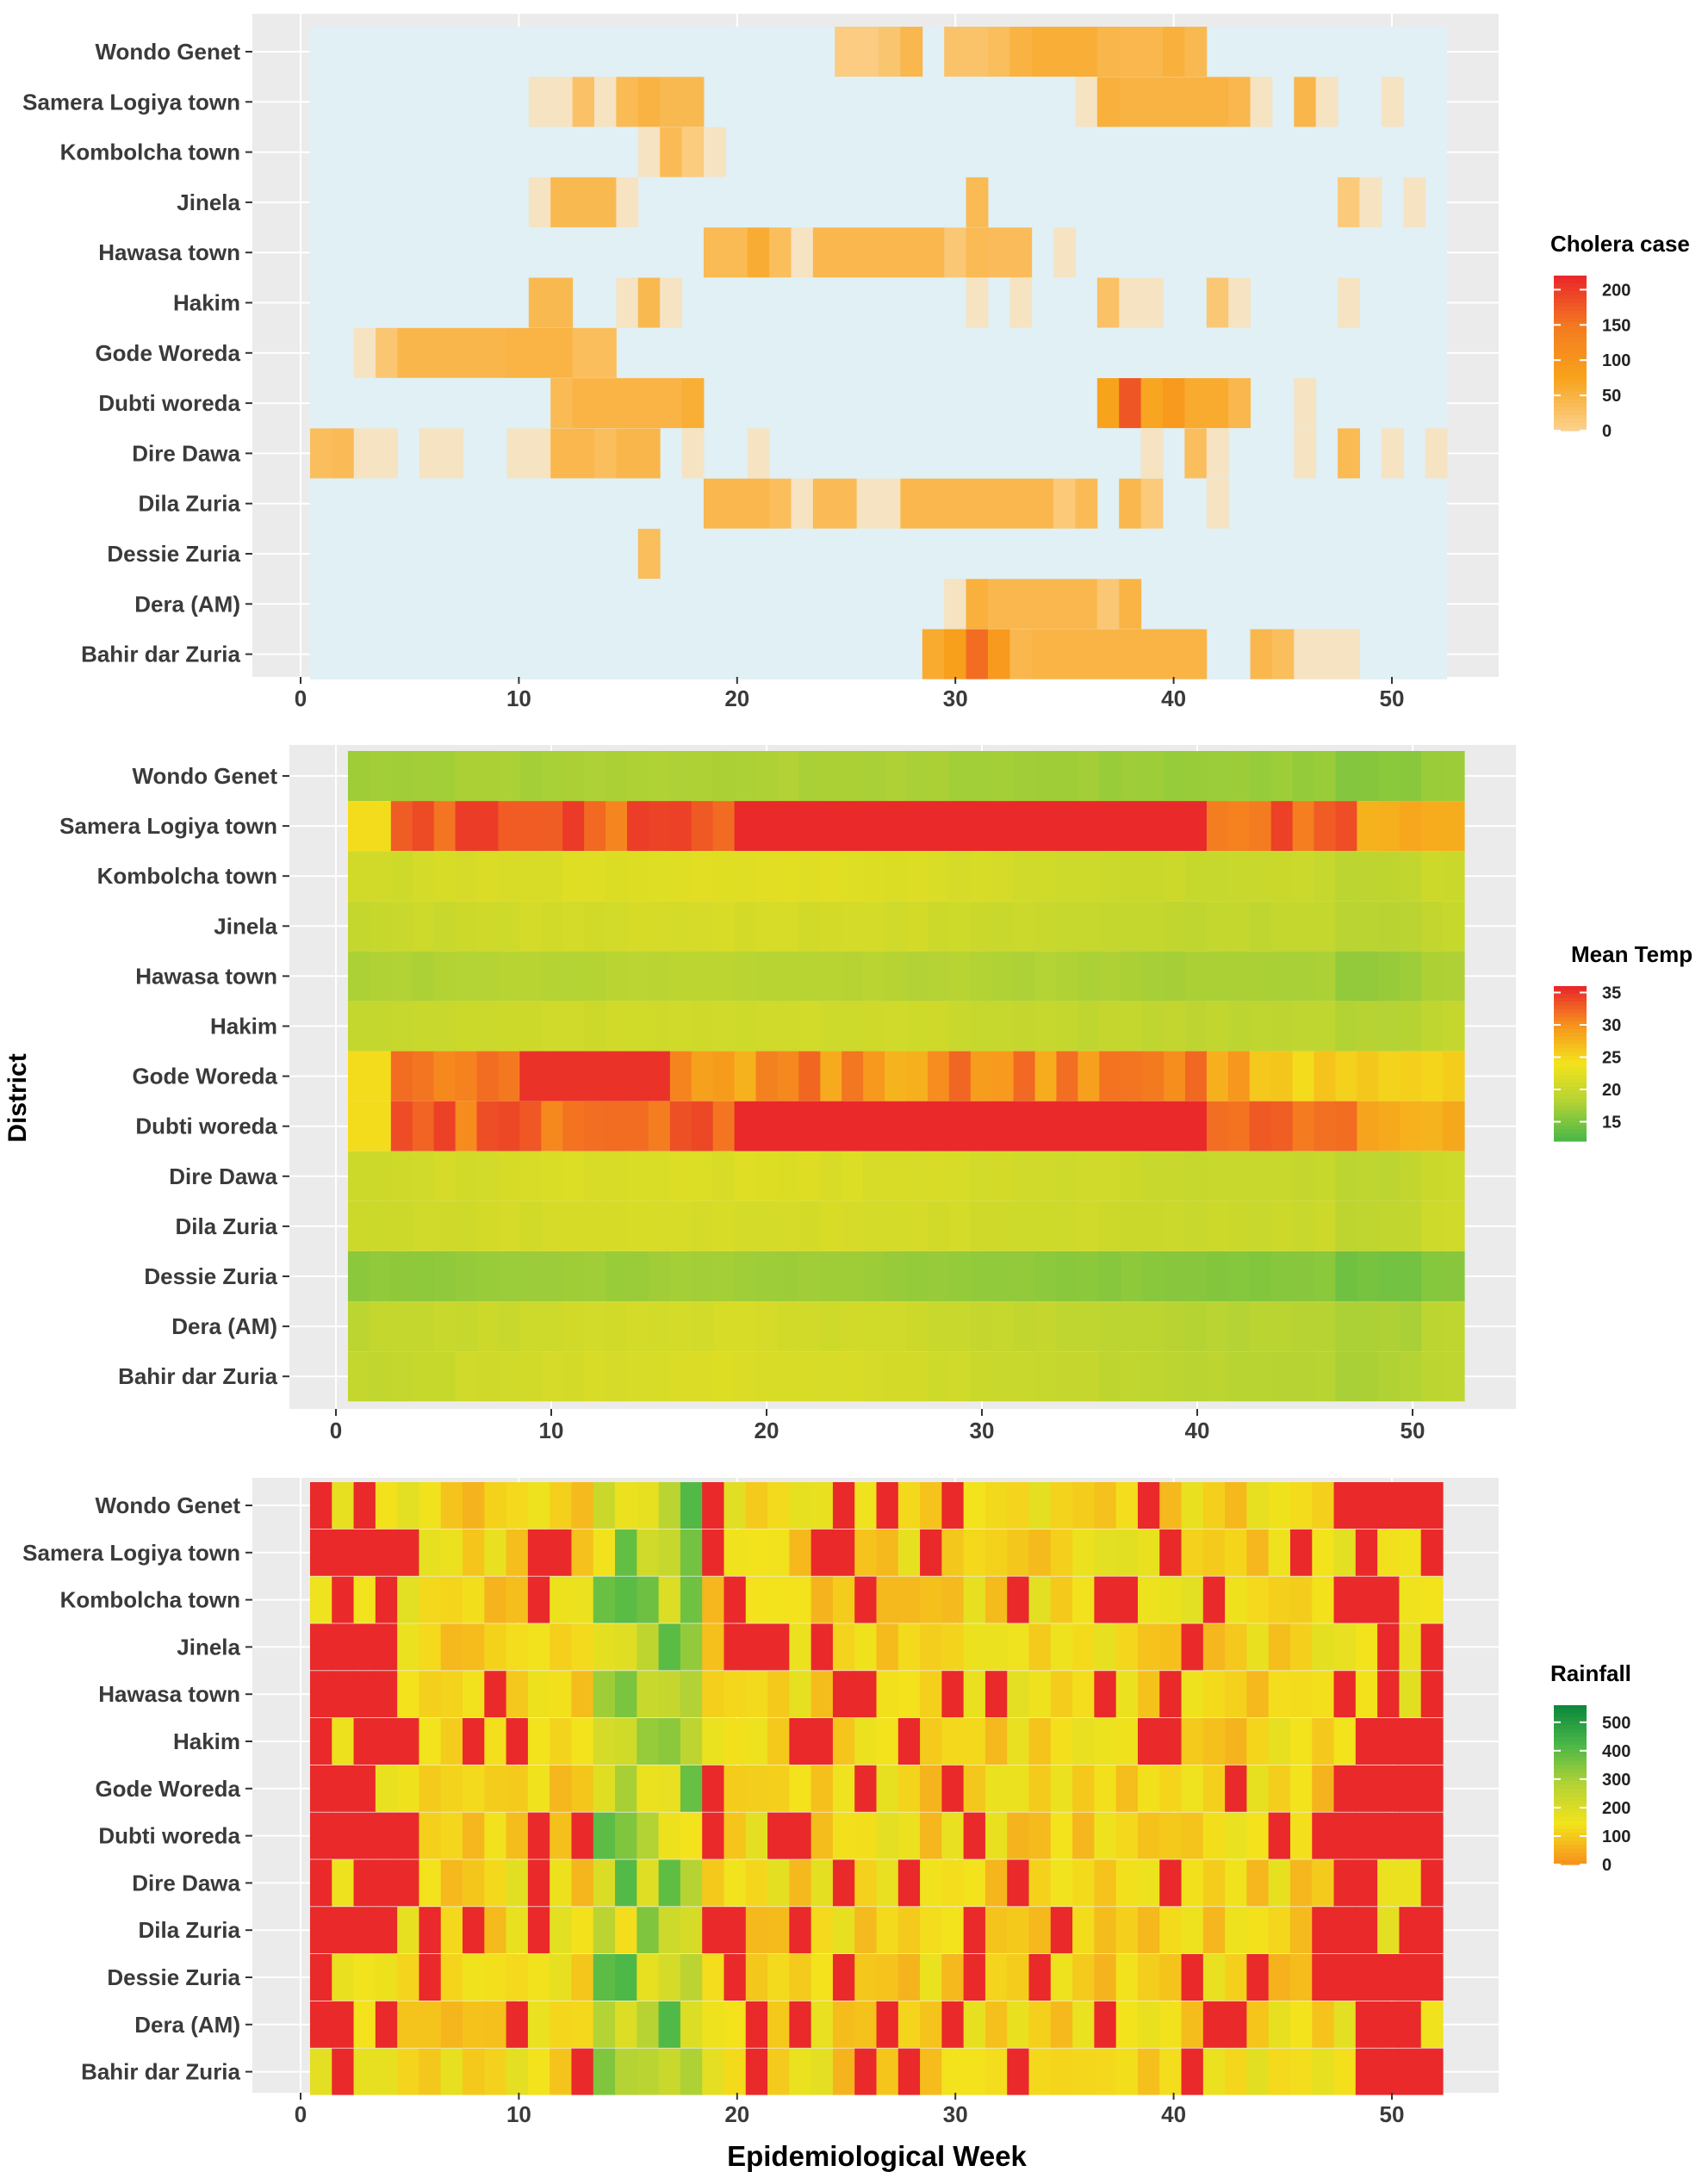 This screenshot has width=1708, height=2178. I want to click on legend-tick-label: 20, so click(1611, 1090).